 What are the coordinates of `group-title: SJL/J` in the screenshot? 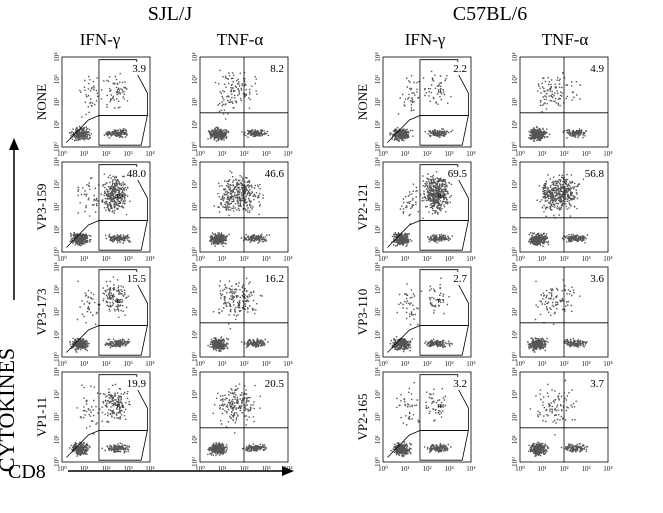 It's located at (170, 14).